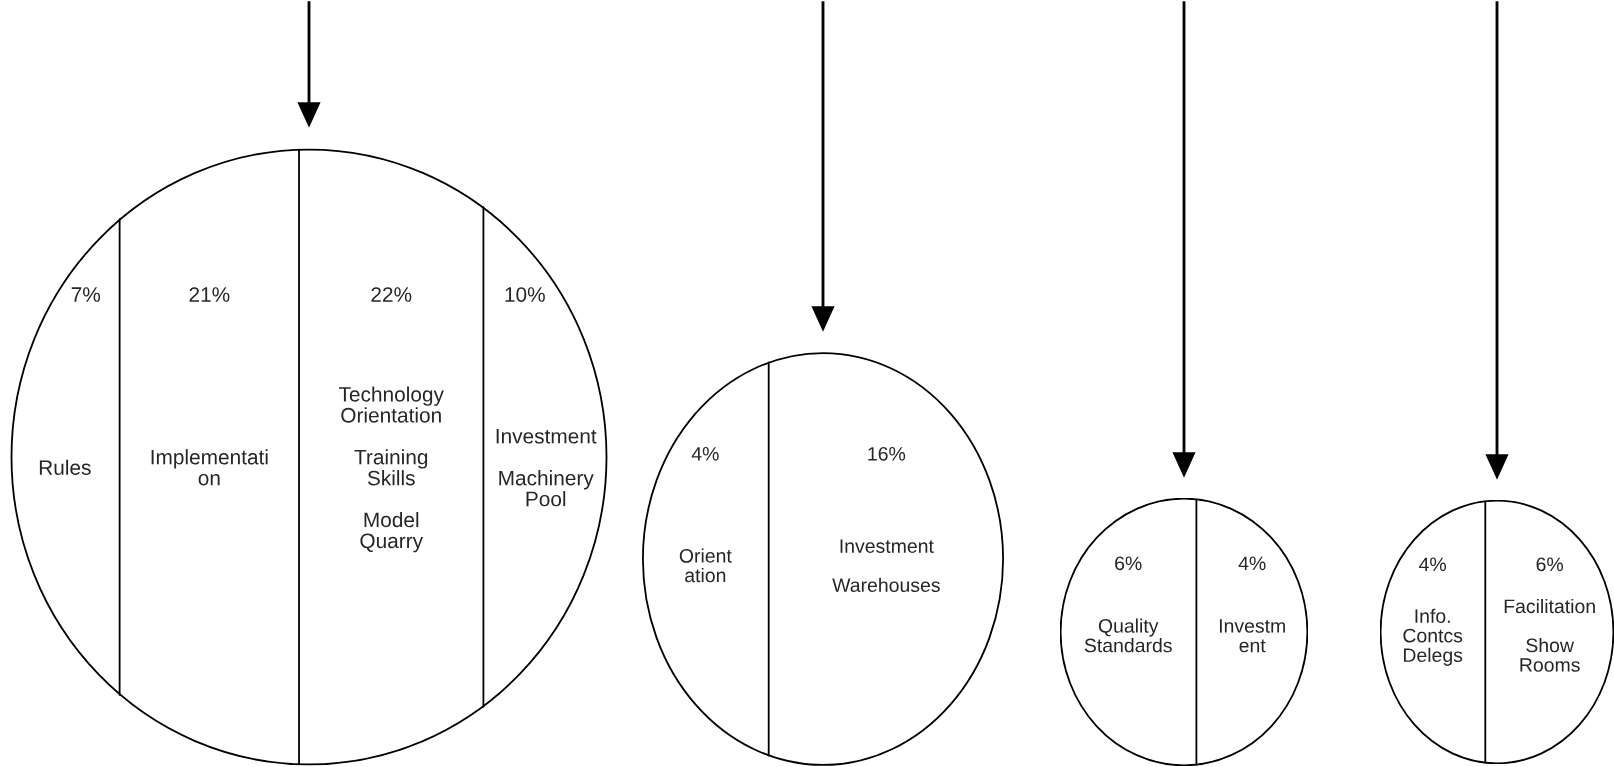  What do you see at coordinates (1433, 637) in the screenshot?
I see `category-label: Info. Contcs Delegs` at bounding box center [1433, 637].